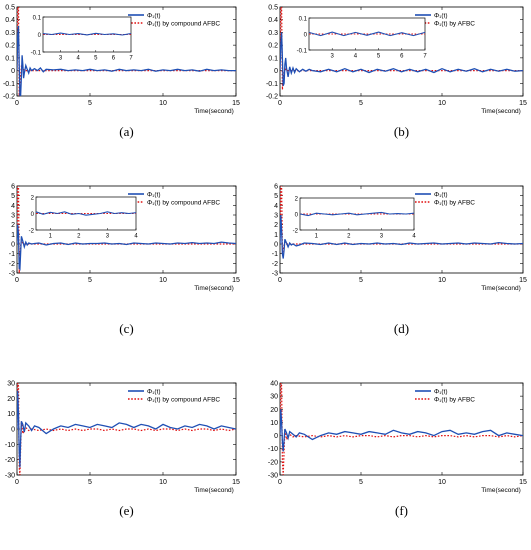 This screenshot has width=531, height=550. Describe the element at coordinates (454, 24) in the screenshot. I see `legend-label-afbc: Φ₁(t) by AFBC` at that location.